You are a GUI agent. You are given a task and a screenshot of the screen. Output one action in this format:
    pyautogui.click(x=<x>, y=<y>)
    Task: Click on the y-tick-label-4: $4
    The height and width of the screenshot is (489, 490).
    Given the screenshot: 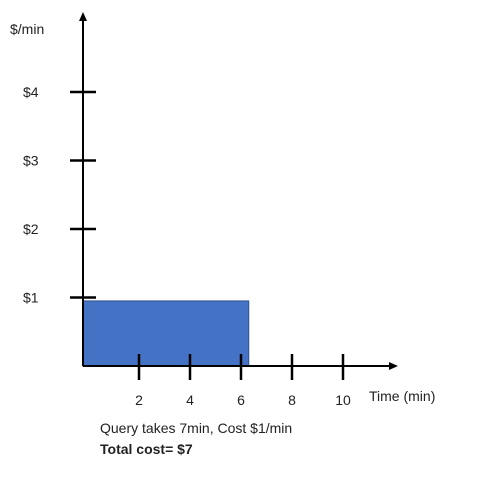 What is the action you would take?
    pyautogui.click(x=31, y=92)
    